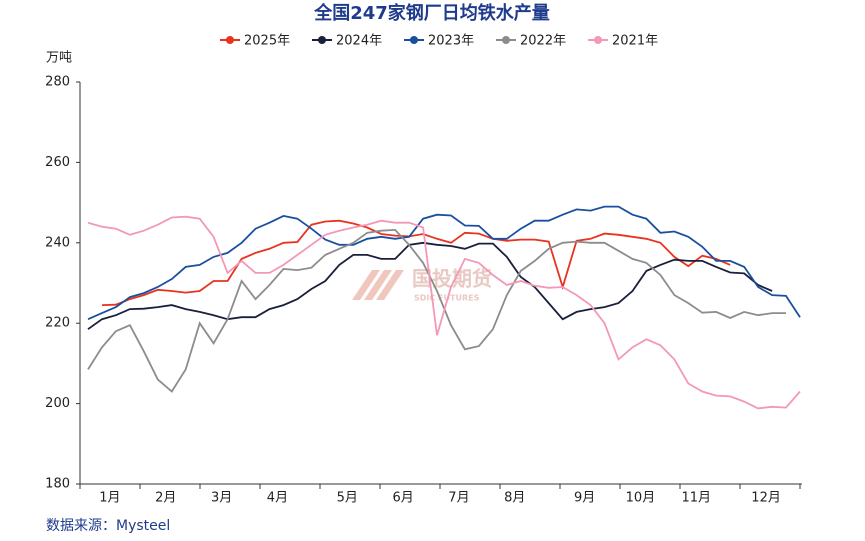  Describe the element at coordinates (431, 13) in the screenshot. I see `chart-title: 全国247家钢厂日均铁水产量` at that location.